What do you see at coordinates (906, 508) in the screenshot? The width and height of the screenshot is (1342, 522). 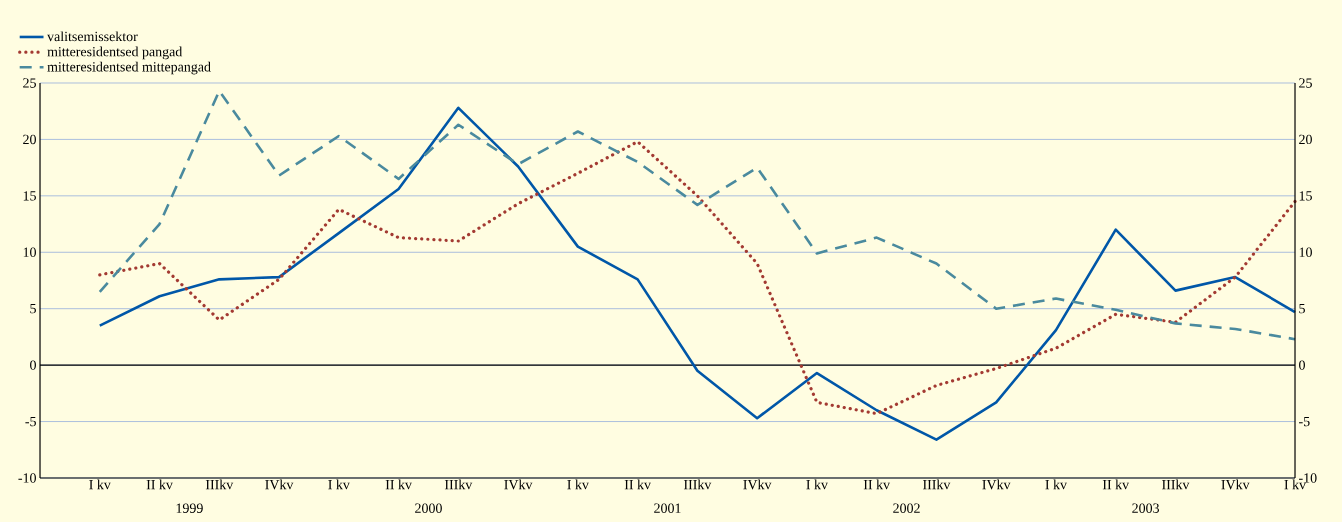 I see `text: 2002` at bounding box center [906, 508].